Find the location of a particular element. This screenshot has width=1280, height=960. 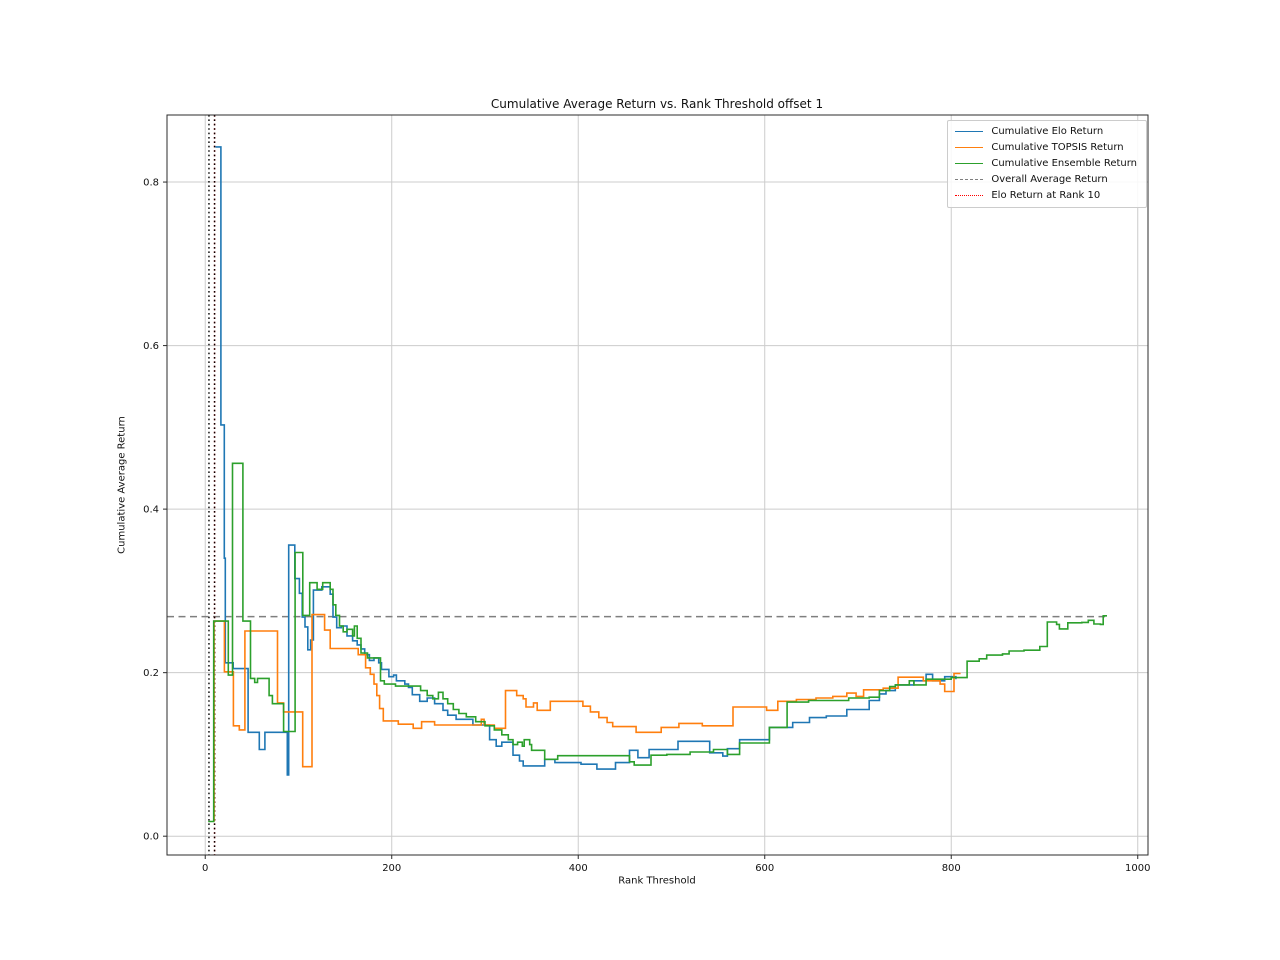

legend-item-label: Cumulative Elo Return is located at coordinates (1047, 131).